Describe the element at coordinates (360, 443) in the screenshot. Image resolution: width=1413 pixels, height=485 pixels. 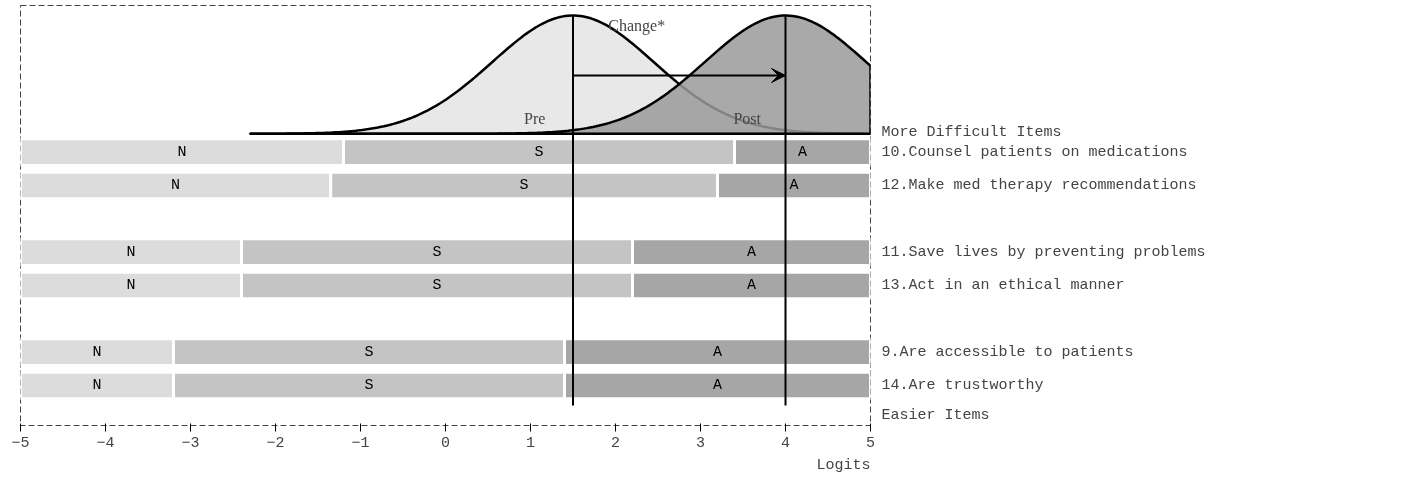
I see `x-tick-label: −1` at that location.